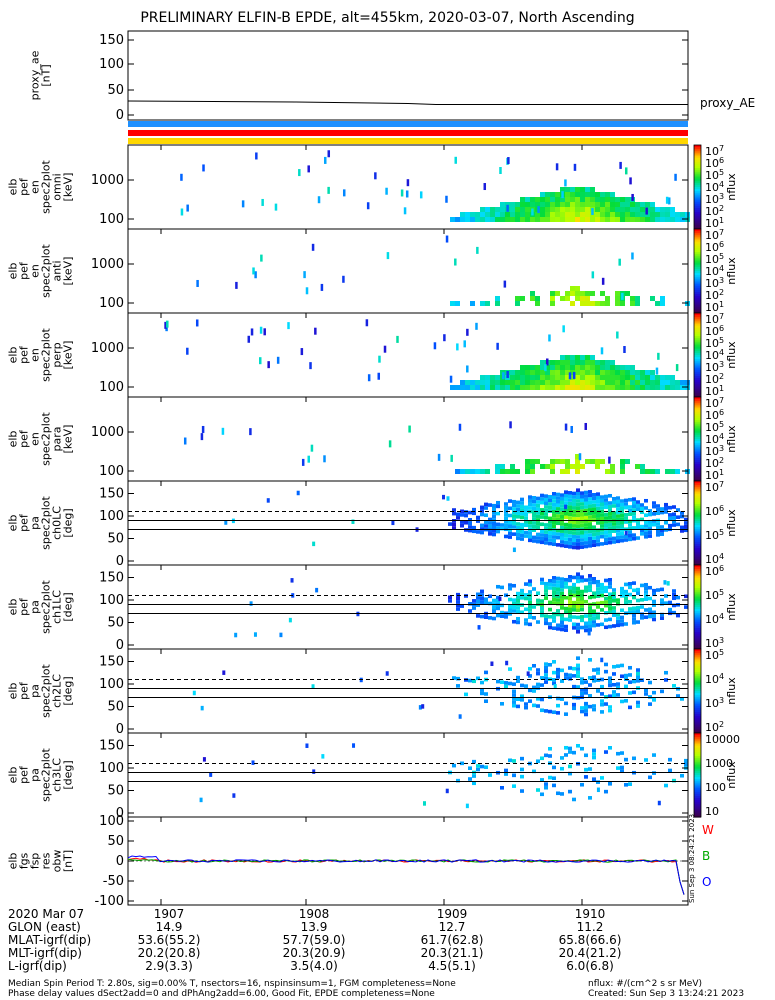  Describe the element at coordinates (68, 439) in the screenshot. I see `y-label-line: [keV]` at that location.